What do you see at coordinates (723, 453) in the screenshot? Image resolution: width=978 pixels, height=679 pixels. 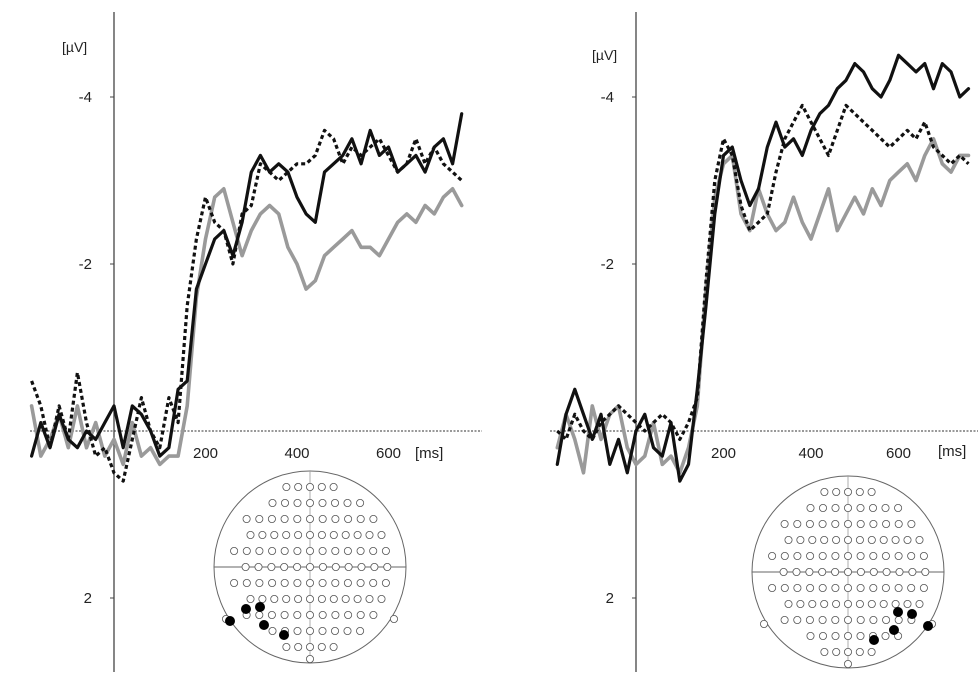 I see `x-tick-label: 200` at bounding box center [723, 453].